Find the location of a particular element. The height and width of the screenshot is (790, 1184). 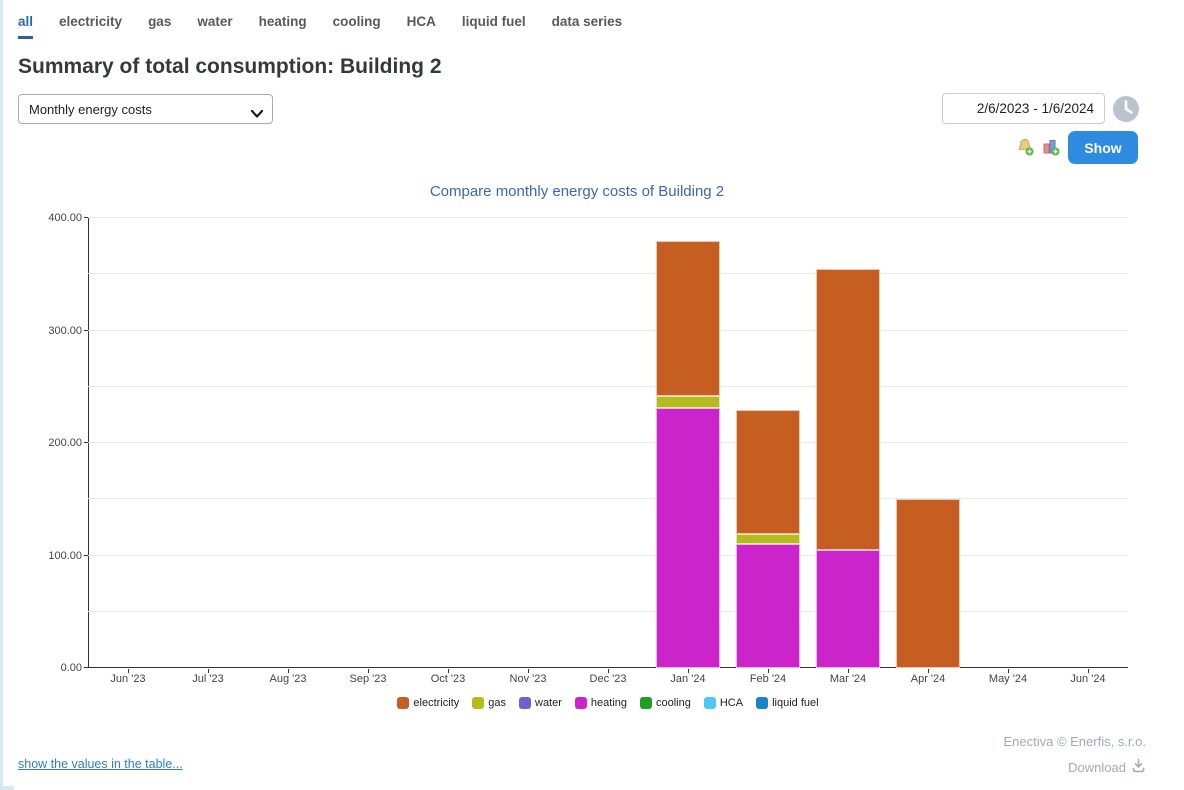

x-axis-tick-label: Jun '23 is located at coordinates (128, 679).